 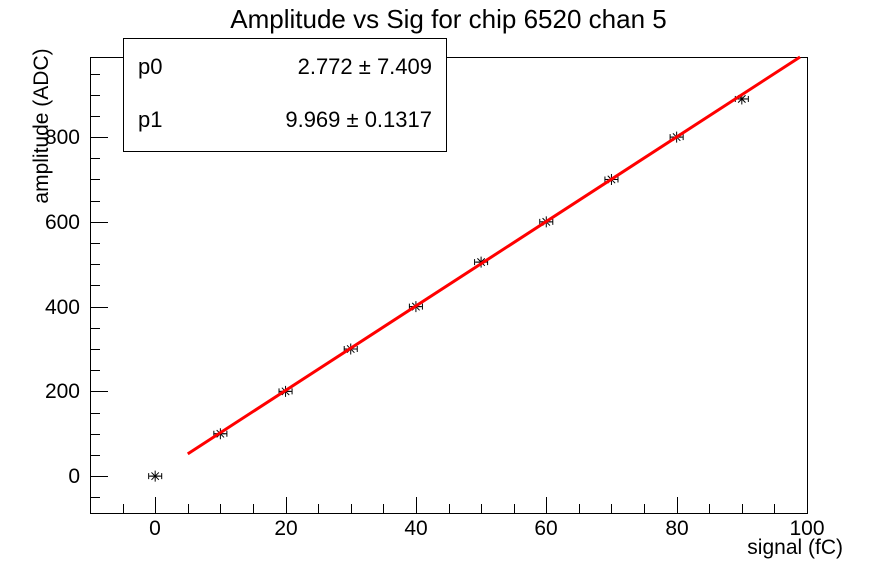 I want to click on y-tick-label: 200, so click(x=62, y=391).